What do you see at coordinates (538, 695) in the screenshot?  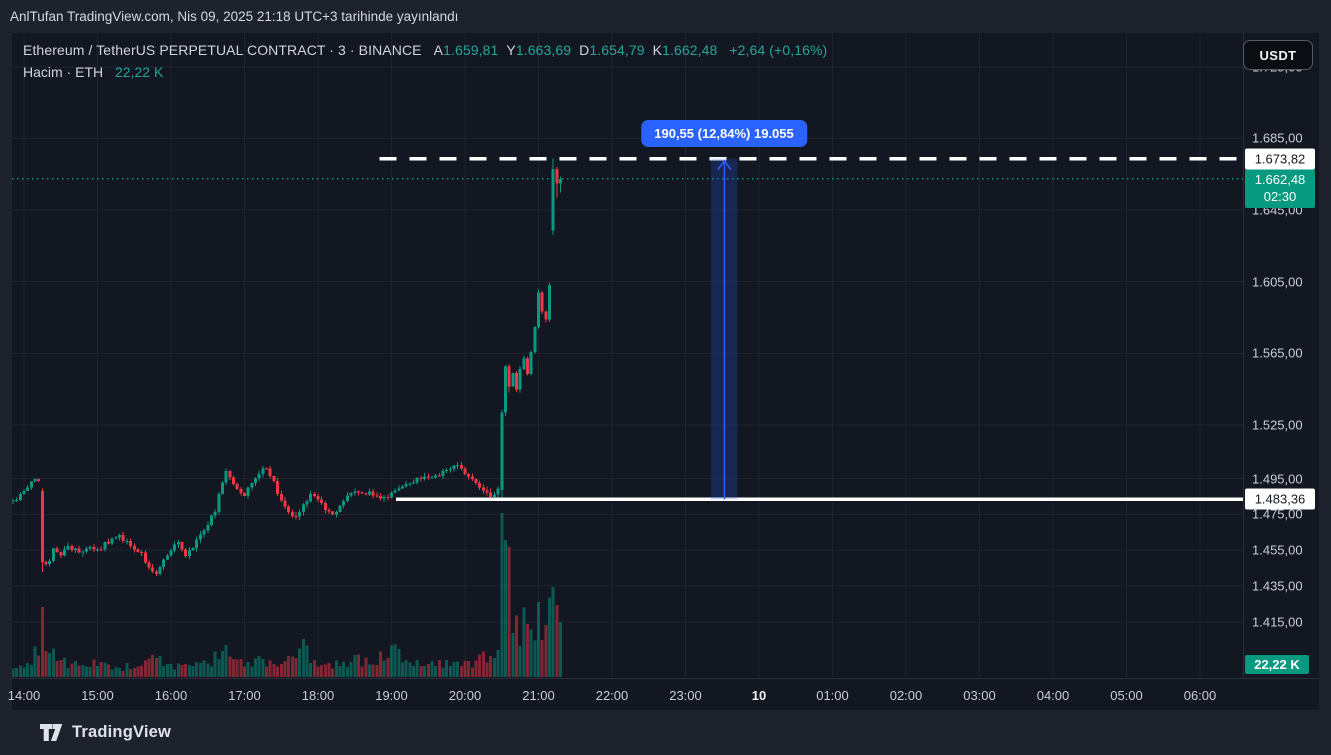 I see `time-axis-label: 21:00` at bounding box center [538, 695].